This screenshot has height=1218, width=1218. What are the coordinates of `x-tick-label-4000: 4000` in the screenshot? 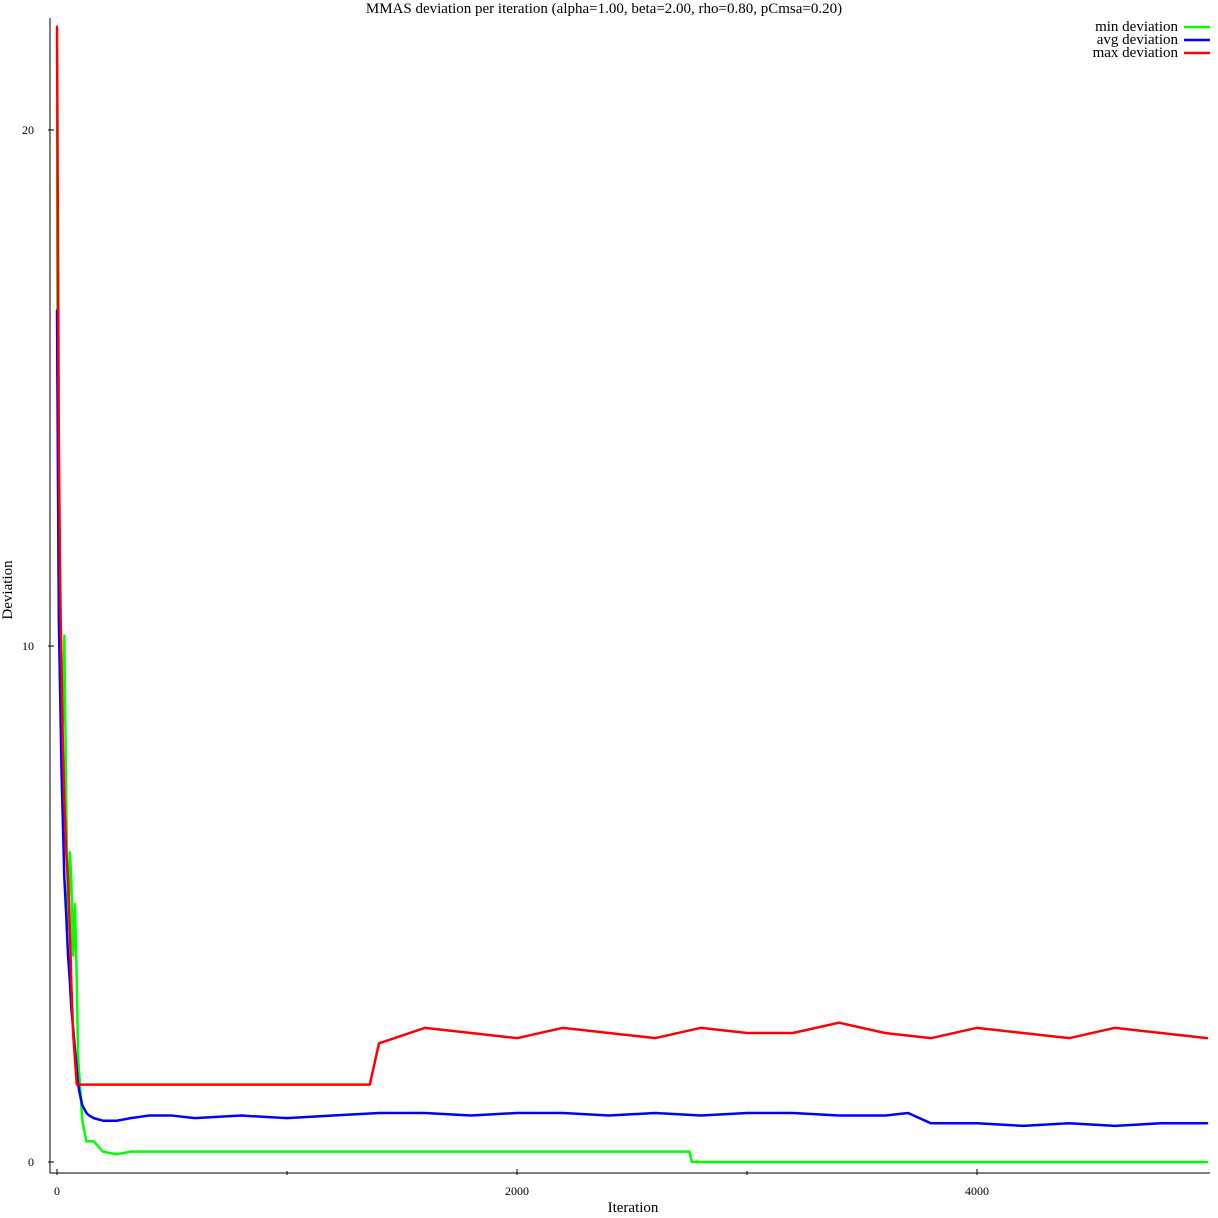 It's located at (977, 1191).